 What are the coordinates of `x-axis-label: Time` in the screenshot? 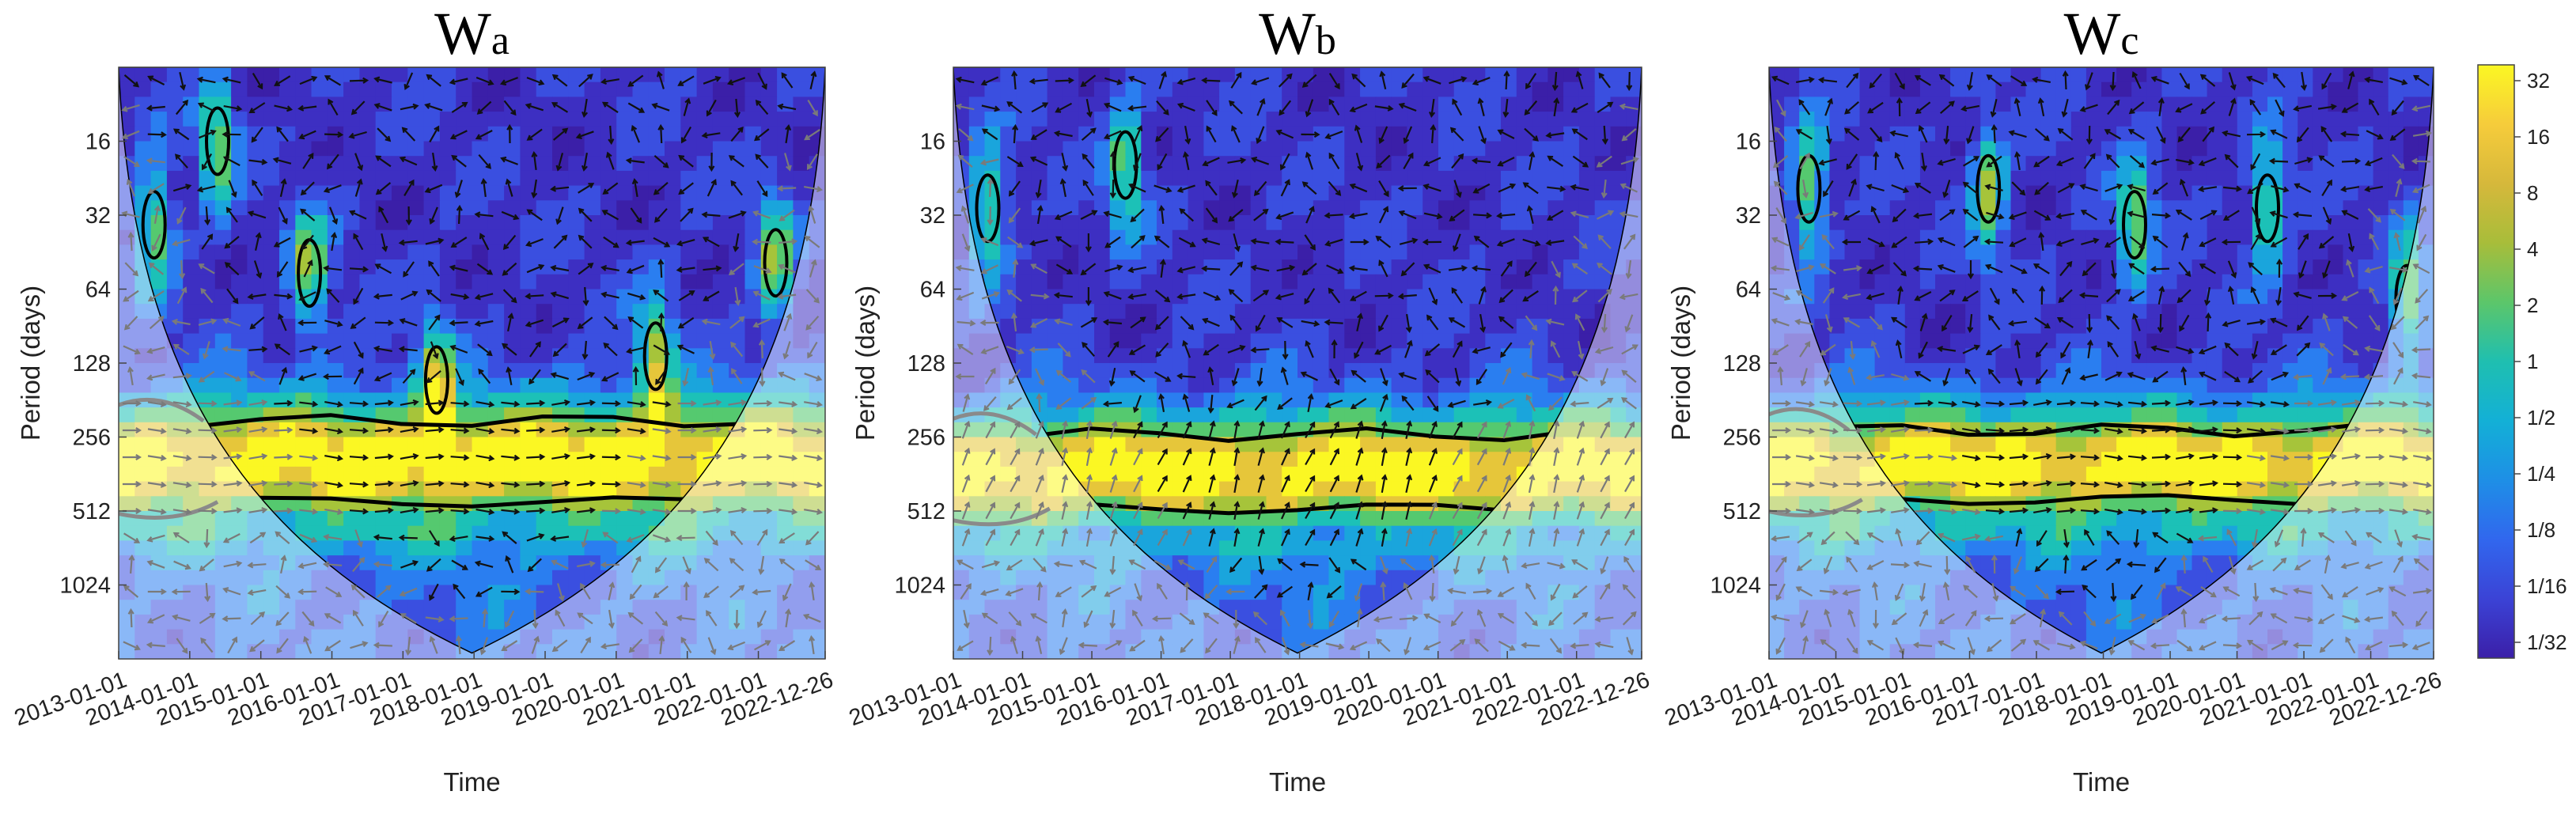 It's located at (471, 782).